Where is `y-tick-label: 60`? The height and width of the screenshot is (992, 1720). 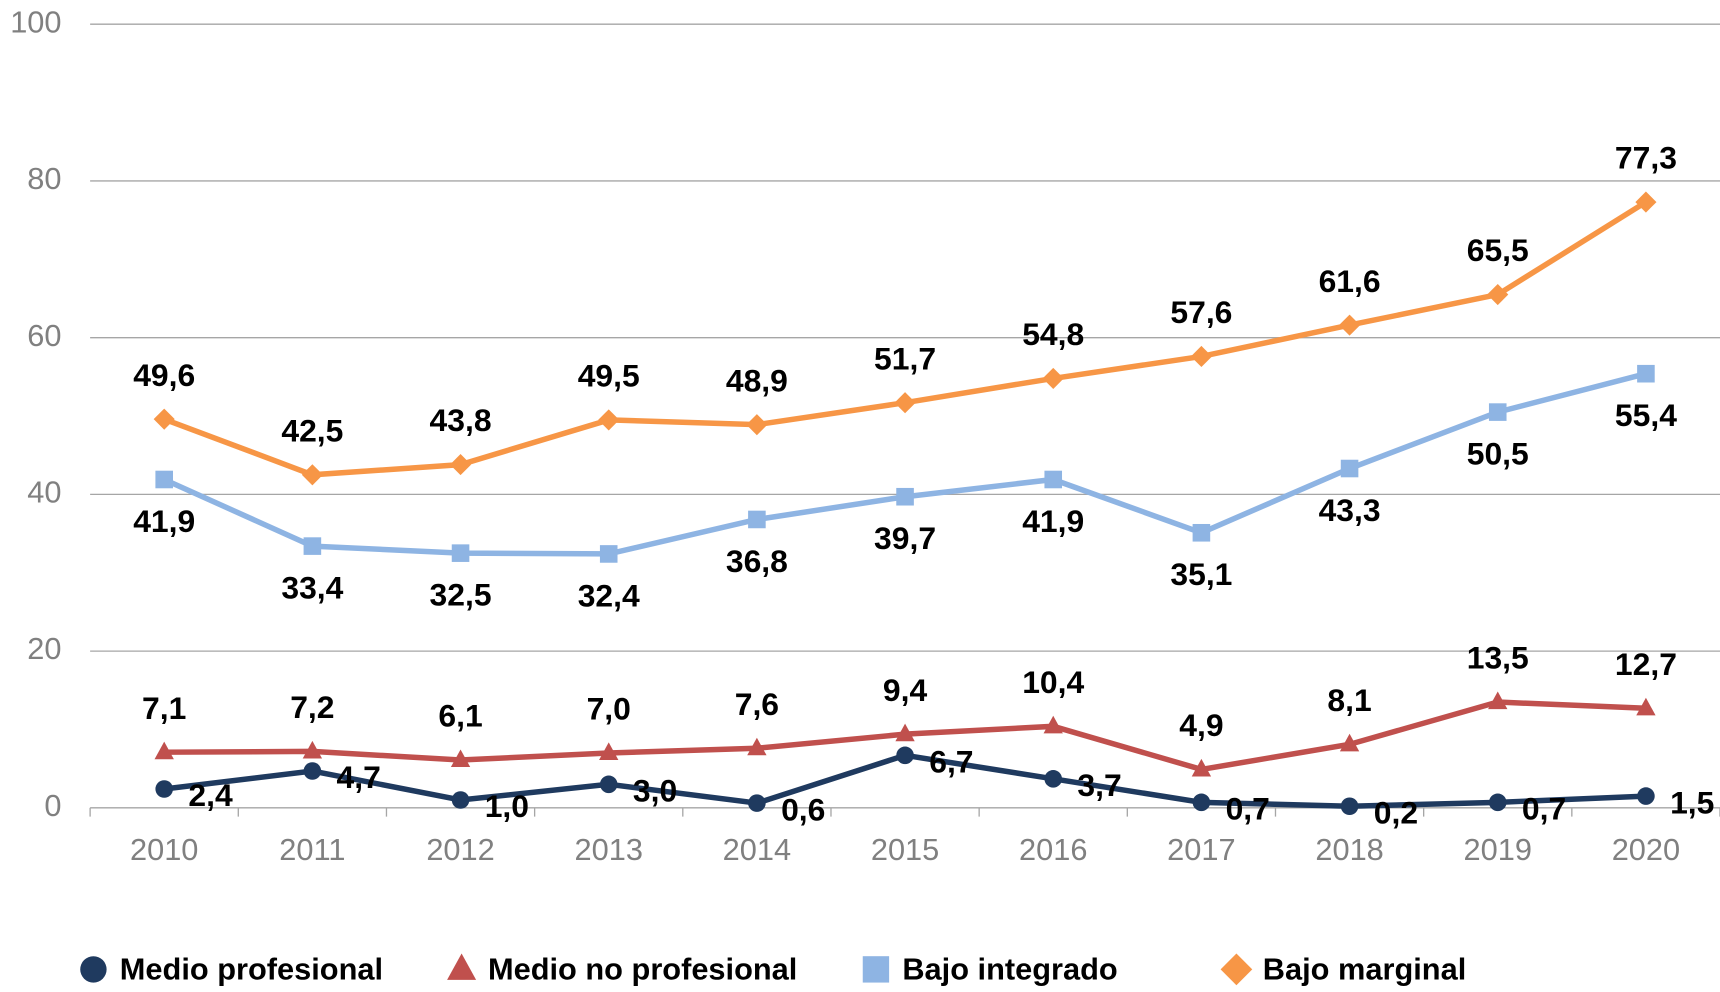 y-tick-label: 60 is located at coordinates (44, 335).